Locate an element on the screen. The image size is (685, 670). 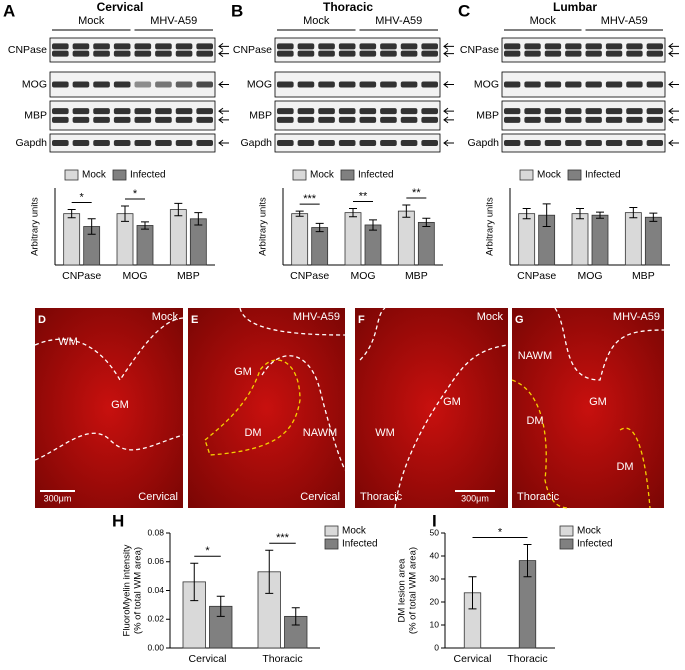
legend-label: Mock is located at coordinates (354, 531).